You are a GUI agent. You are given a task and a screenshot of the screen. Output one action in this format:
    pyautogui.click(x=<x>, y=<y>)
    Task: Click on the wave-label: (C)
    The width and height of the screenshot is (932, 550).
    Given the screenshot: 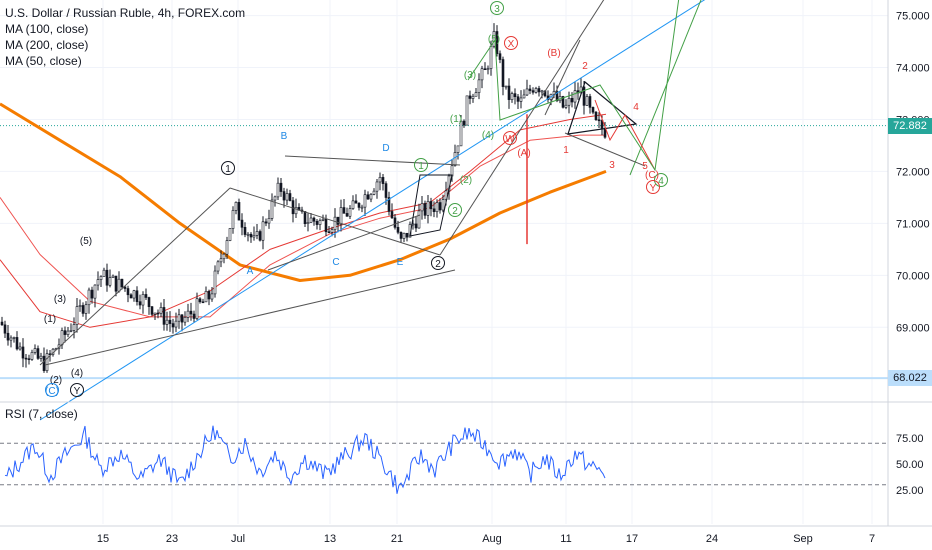 What is the action you would take?
    pyautogui.click(x=52, y=391)
    